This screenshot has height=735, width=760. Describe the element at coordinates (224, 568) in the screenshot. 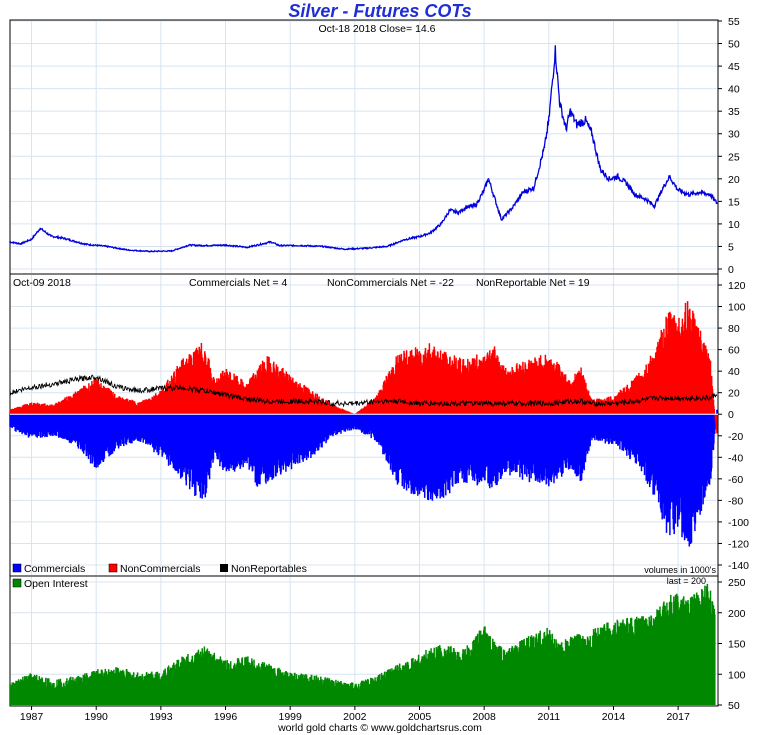

I see `legend-swatch-nonreportables` at that location.